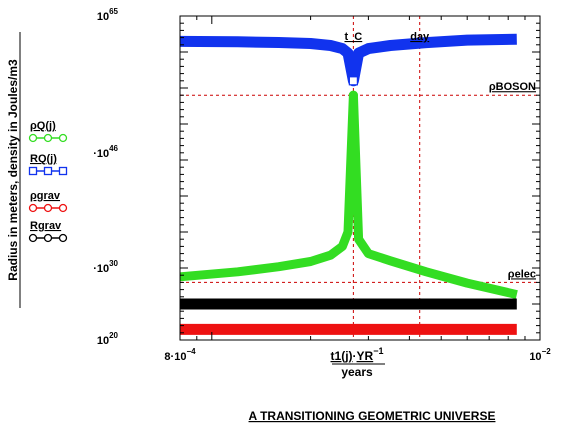 The height and width of the screenshot is (433, 562). I want to click on y-tick-label: 1065, so click(108, 15).